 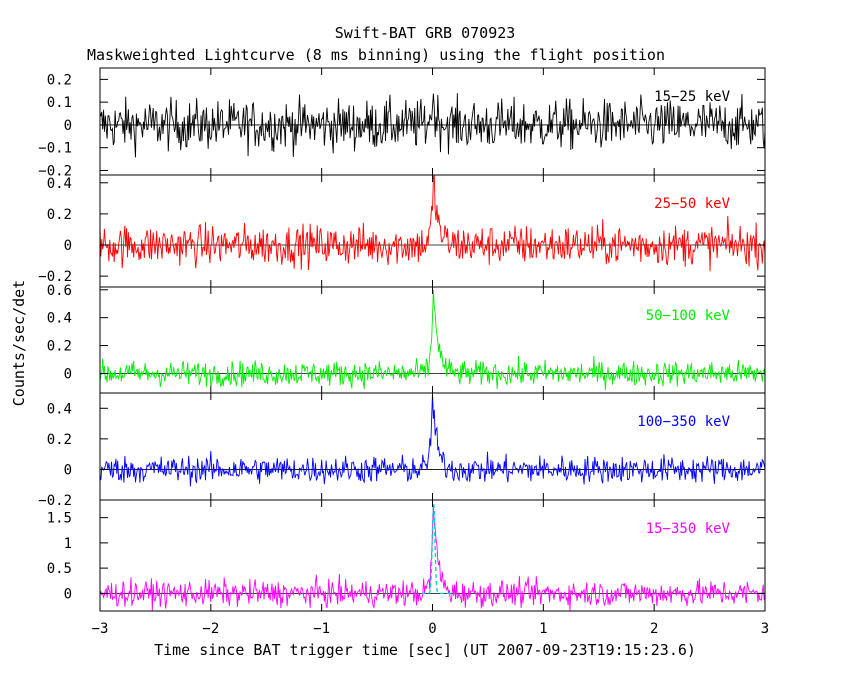 What do you see at coordinates (59, 291) in the screenshot?
I see `y-tick-label: 0.6` at bounding box center [59, 291].